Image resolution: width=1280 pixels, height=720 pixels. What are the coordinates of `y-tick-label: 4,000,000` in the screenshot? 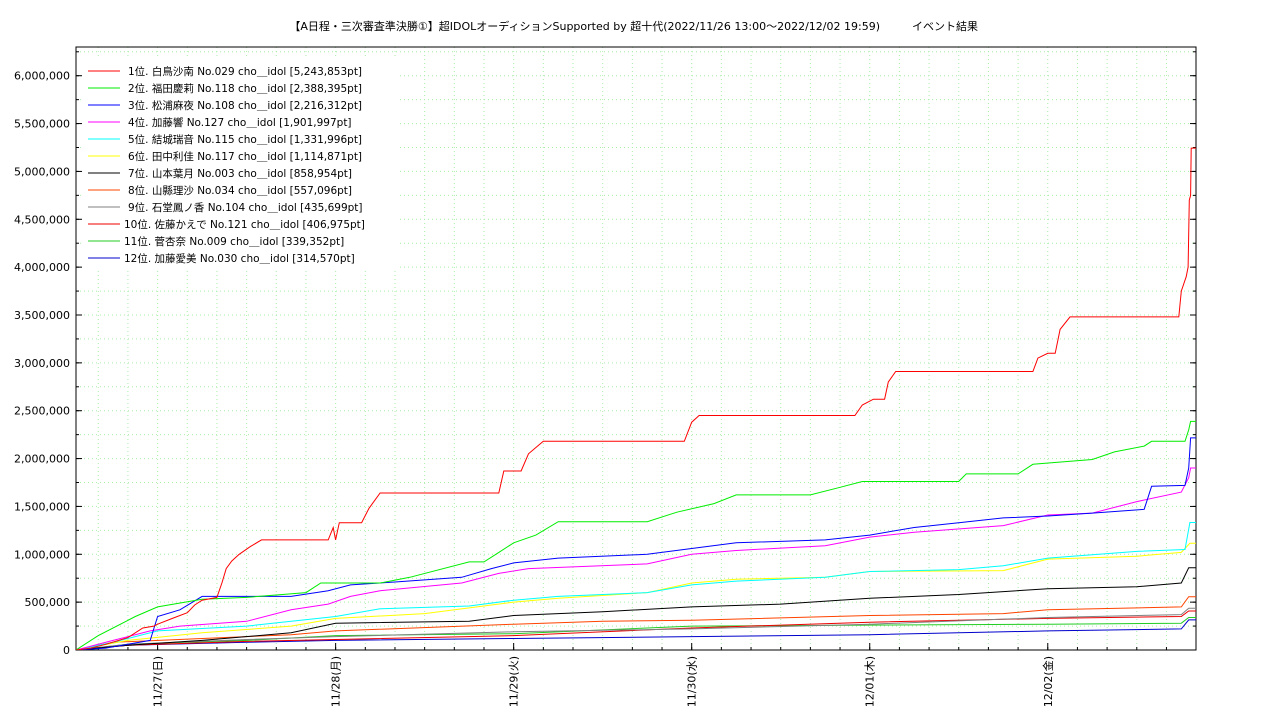 It's located at (42, 267).